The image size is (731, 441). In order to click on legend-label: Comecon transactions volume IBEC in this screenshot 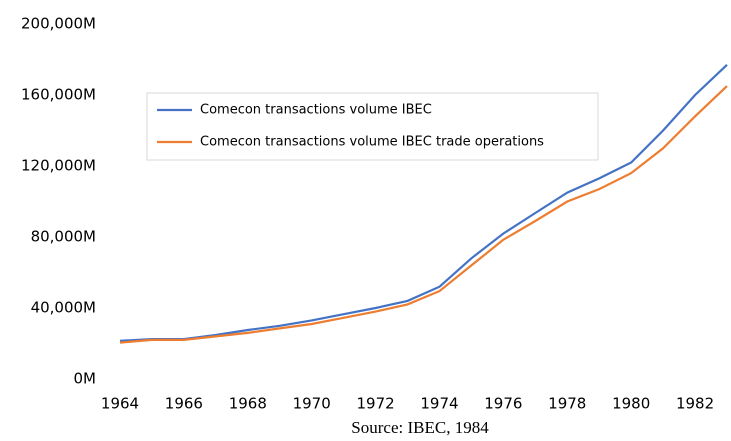, I will do `click(316, 110)`.